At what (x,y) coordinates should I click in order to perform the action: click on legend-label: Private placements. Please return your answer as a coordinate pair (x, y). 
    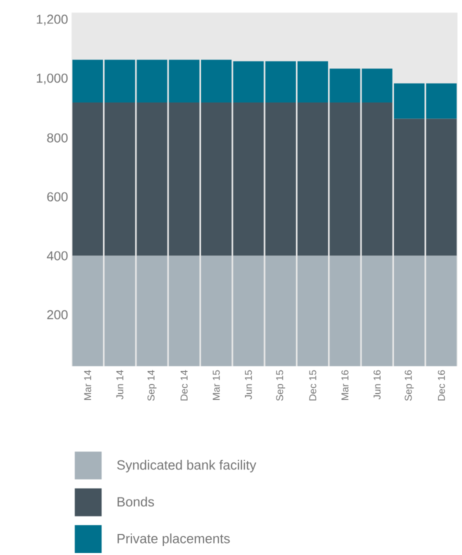
    Looking at the image, I should click on (173, 540).